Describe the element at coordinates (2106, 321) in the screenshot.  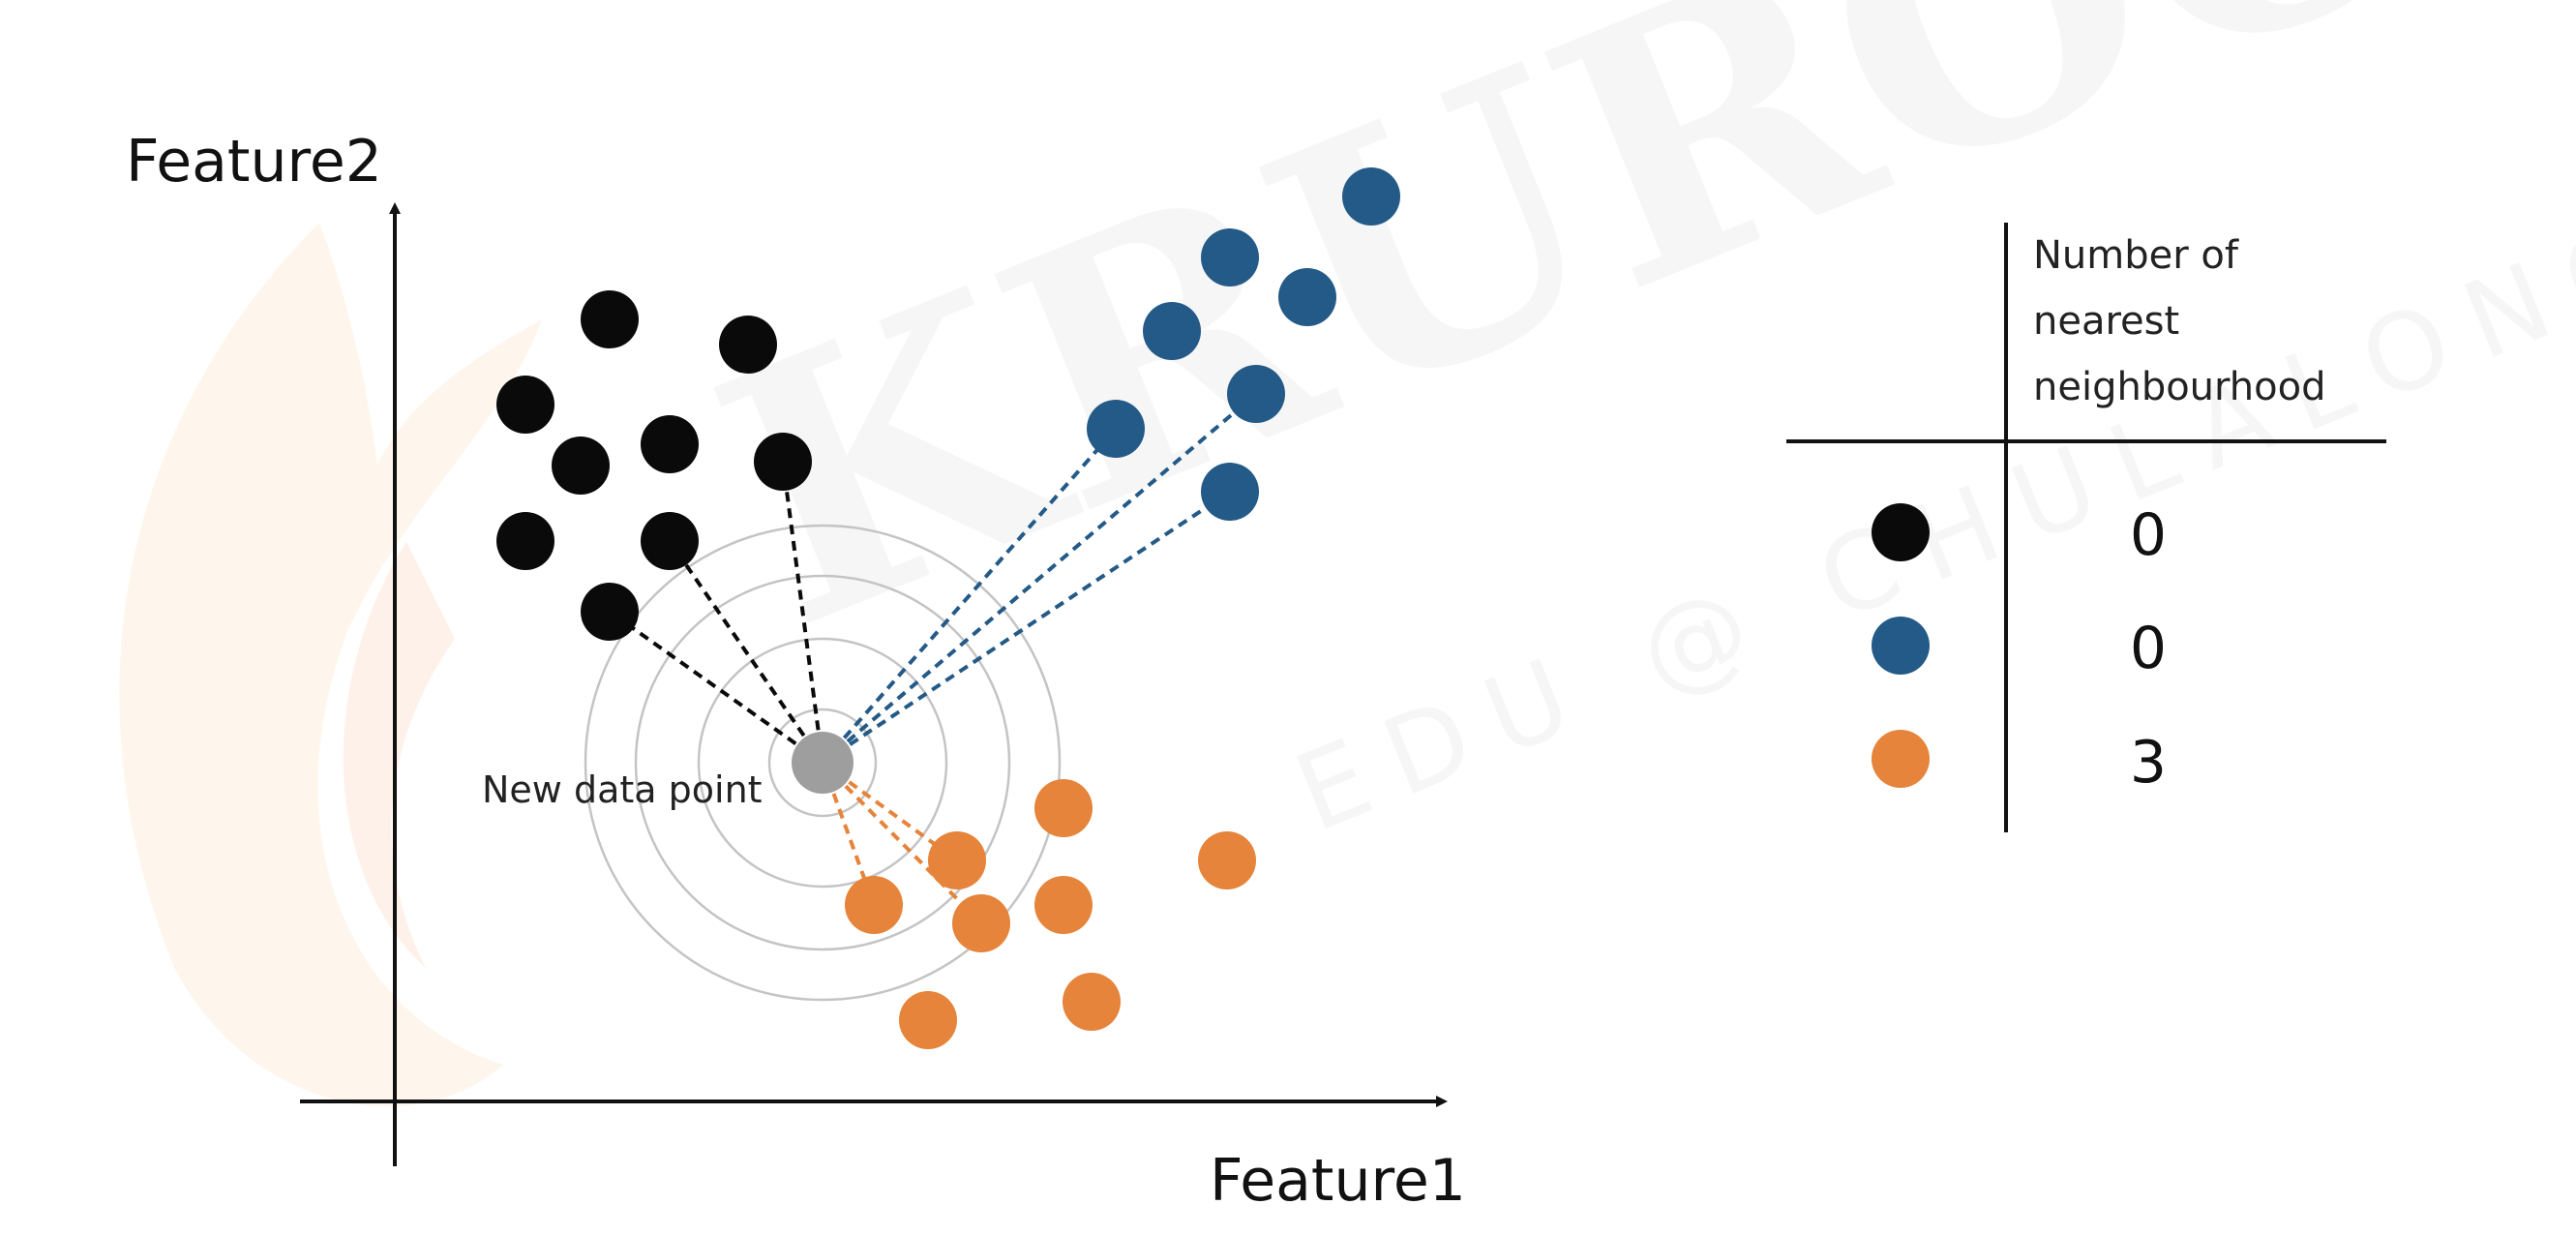
I see `table-header-line-2: nearest` at that location.